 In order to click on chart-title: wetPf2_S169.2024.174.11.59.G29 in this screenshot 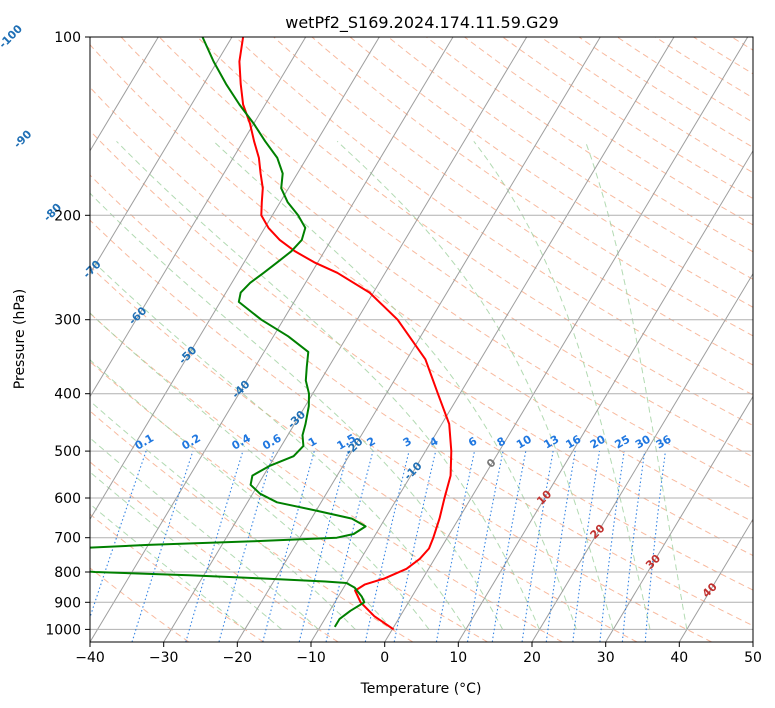, I will do `click(422, 23)`.